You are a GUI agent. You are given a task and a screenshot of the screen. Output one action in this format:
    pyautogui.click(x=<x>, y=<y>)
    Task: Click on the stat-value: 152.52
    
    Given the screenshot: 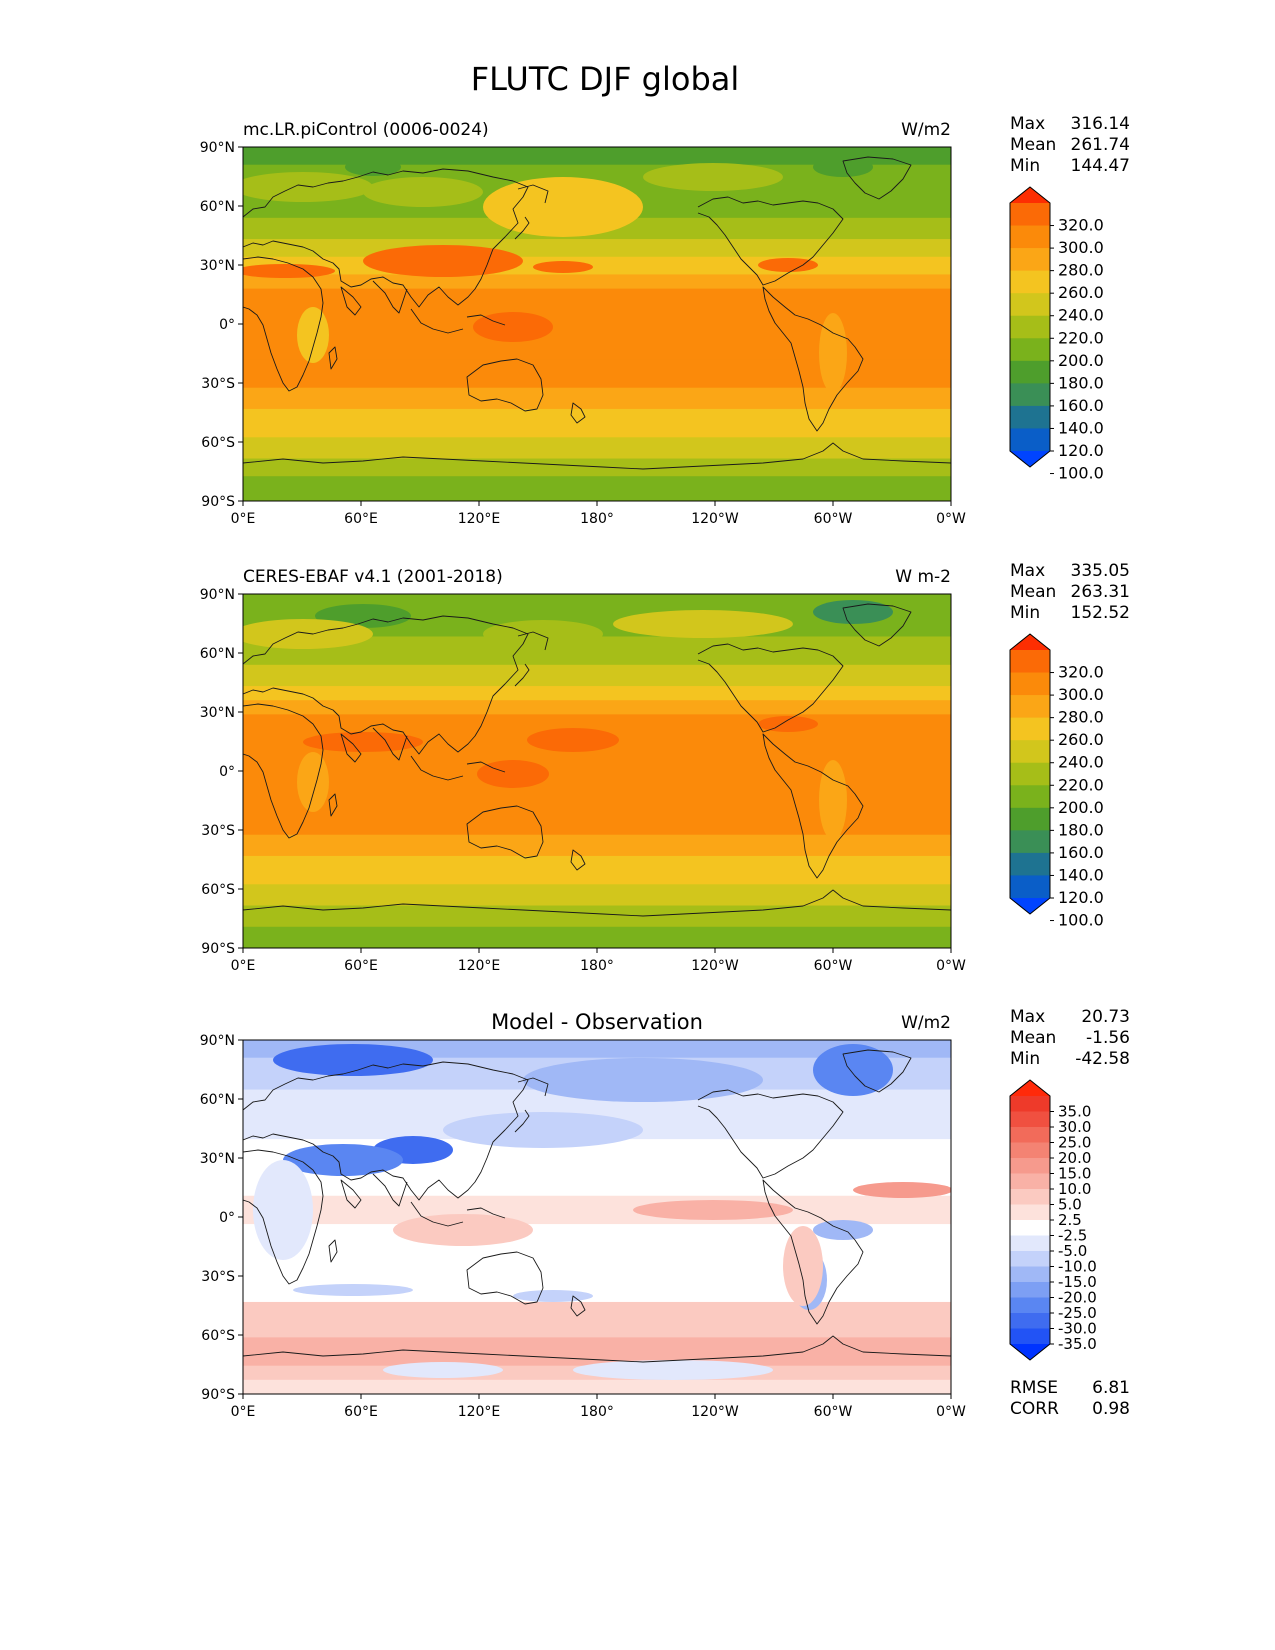 What is the action you would take?
    pyautogui.click(x=1100, y=613)
    